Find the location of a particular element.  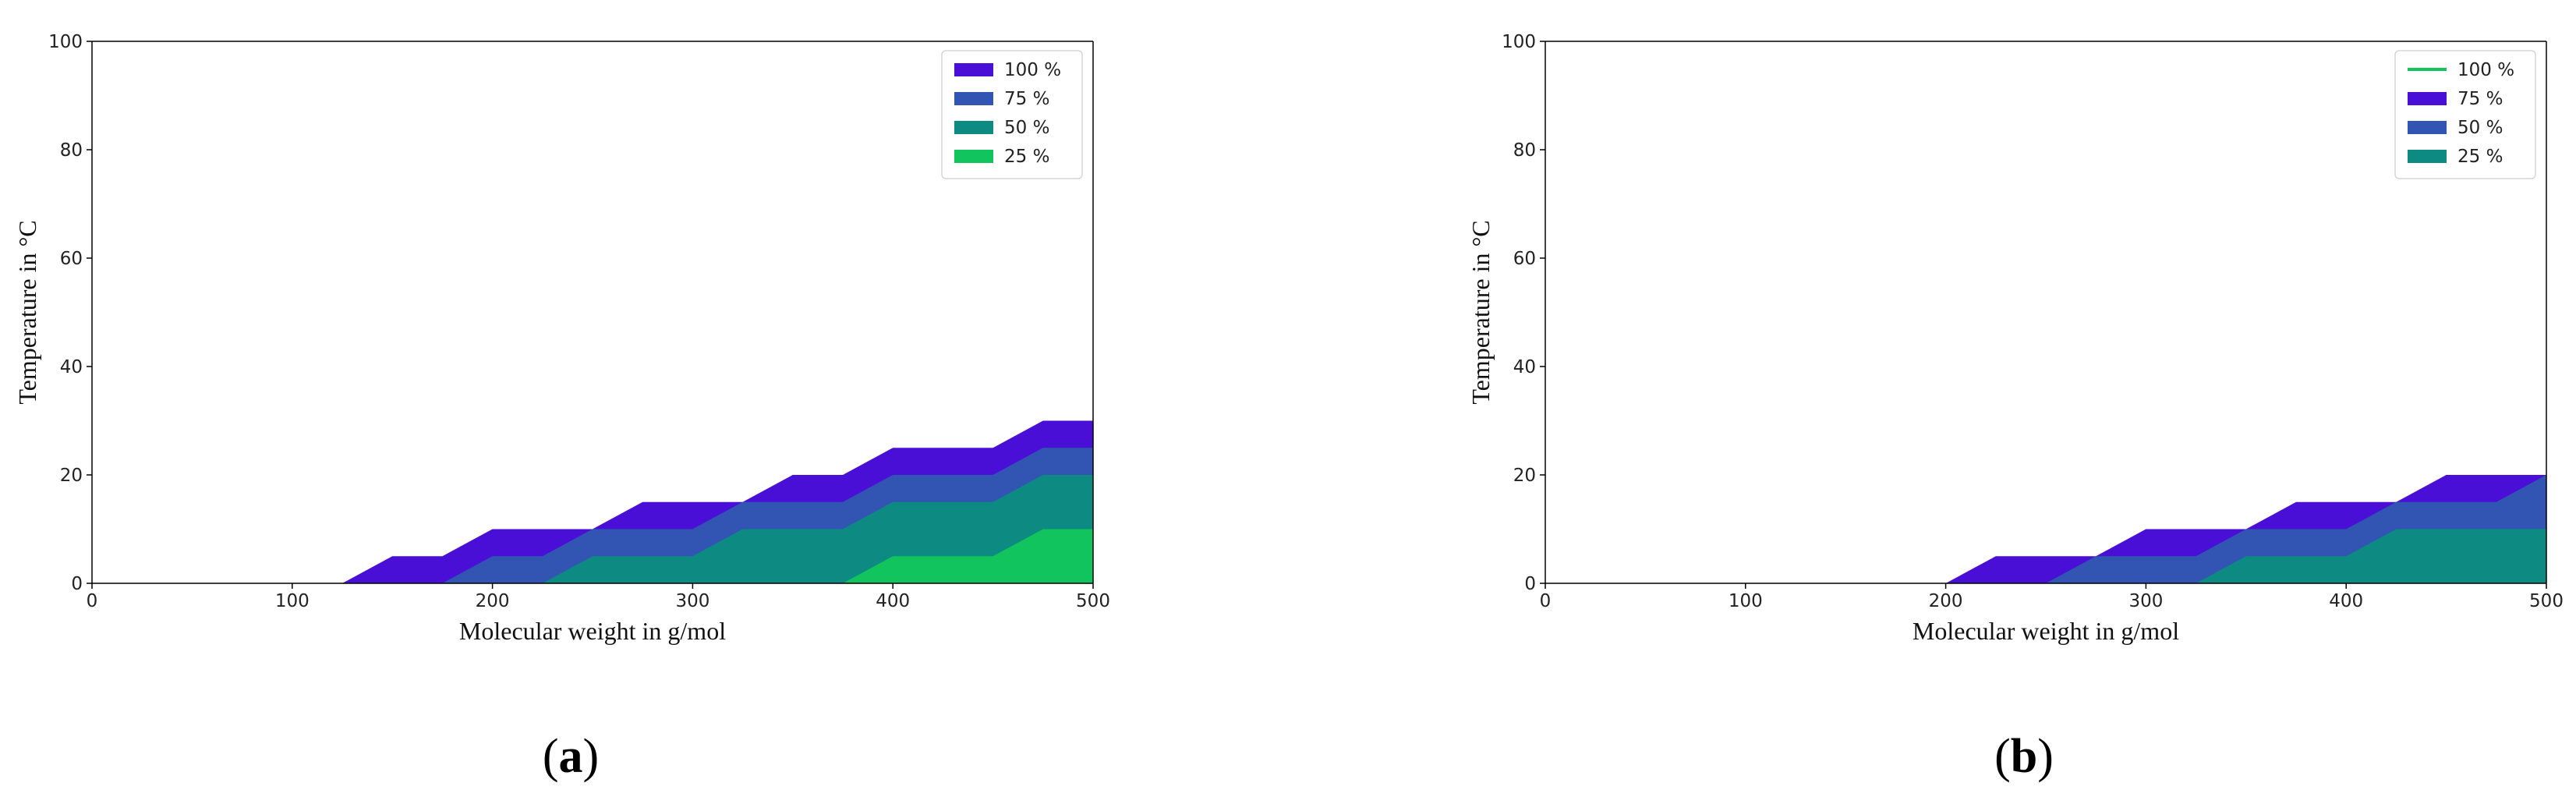

panel-label: (b) is located at coordinates (2024, 756).